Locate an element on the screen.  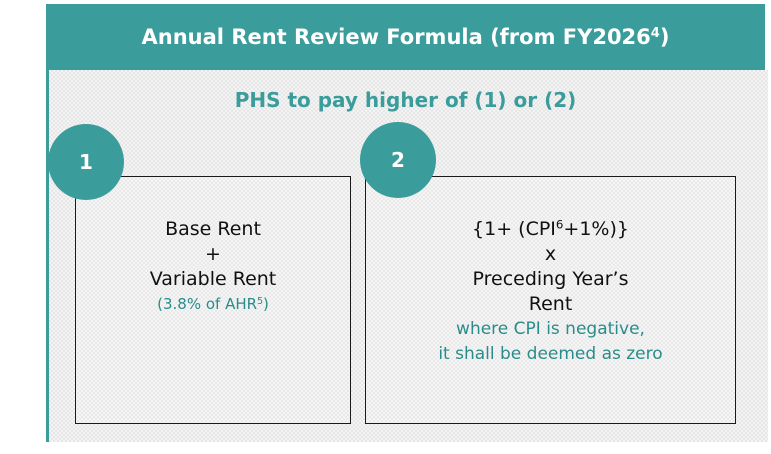
option-number: 1 is located at coordinates (86, 162).